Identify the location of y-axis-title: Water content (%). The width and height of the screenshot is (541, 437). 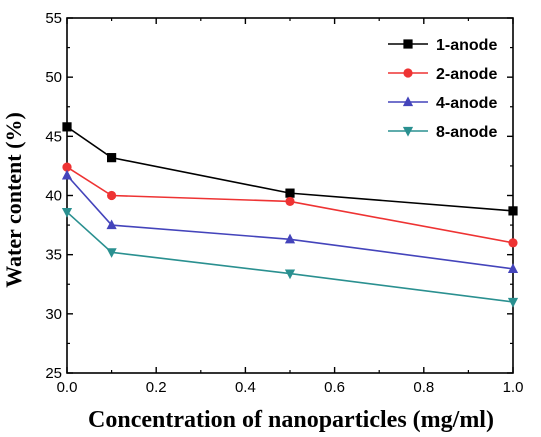
(13, 200).